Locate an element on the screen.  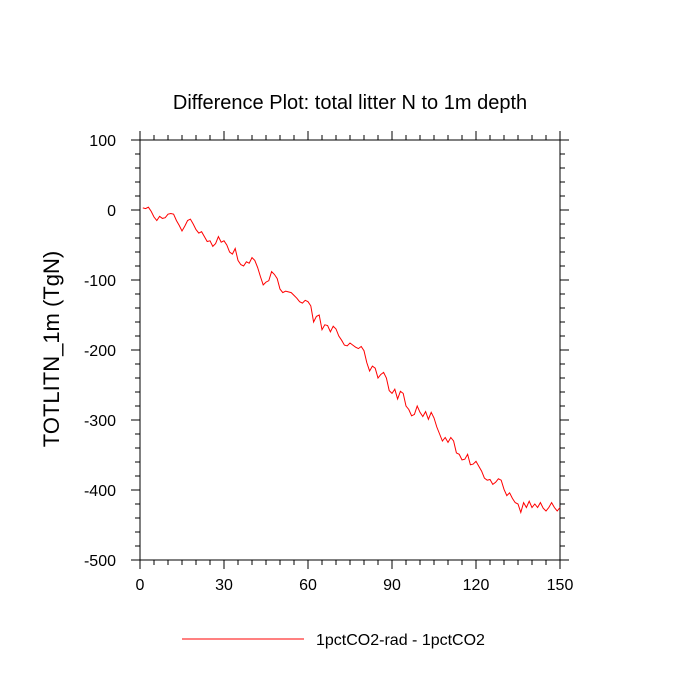
legend: 1pctCO2-rad - 1pctCO2 is located at coordinates (333, 640).